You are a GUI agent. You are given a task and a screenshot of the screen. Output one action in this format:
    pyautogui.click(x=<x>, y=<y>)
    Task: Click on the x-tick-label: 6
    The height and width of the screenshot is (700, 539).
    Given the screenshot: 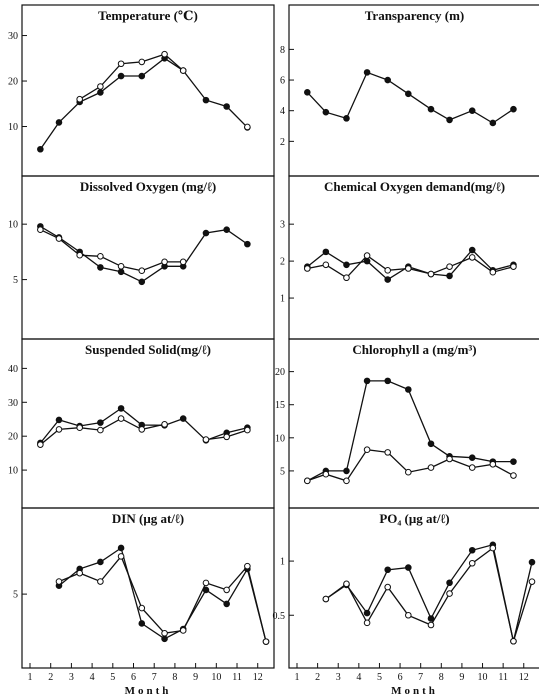 What is the action you would take?
    pyautogui.click(x=400, y=677)
    